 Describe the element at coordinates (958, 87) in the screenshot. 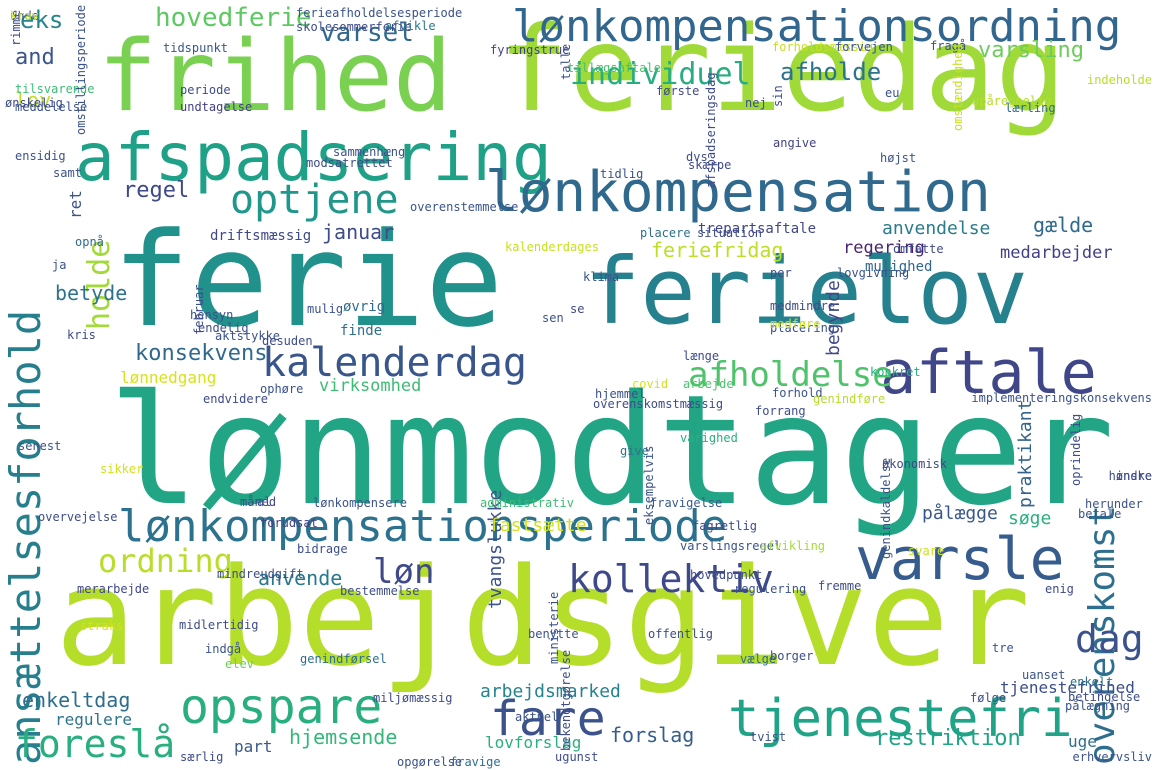

I see `word-189: omstændighed` at that location.